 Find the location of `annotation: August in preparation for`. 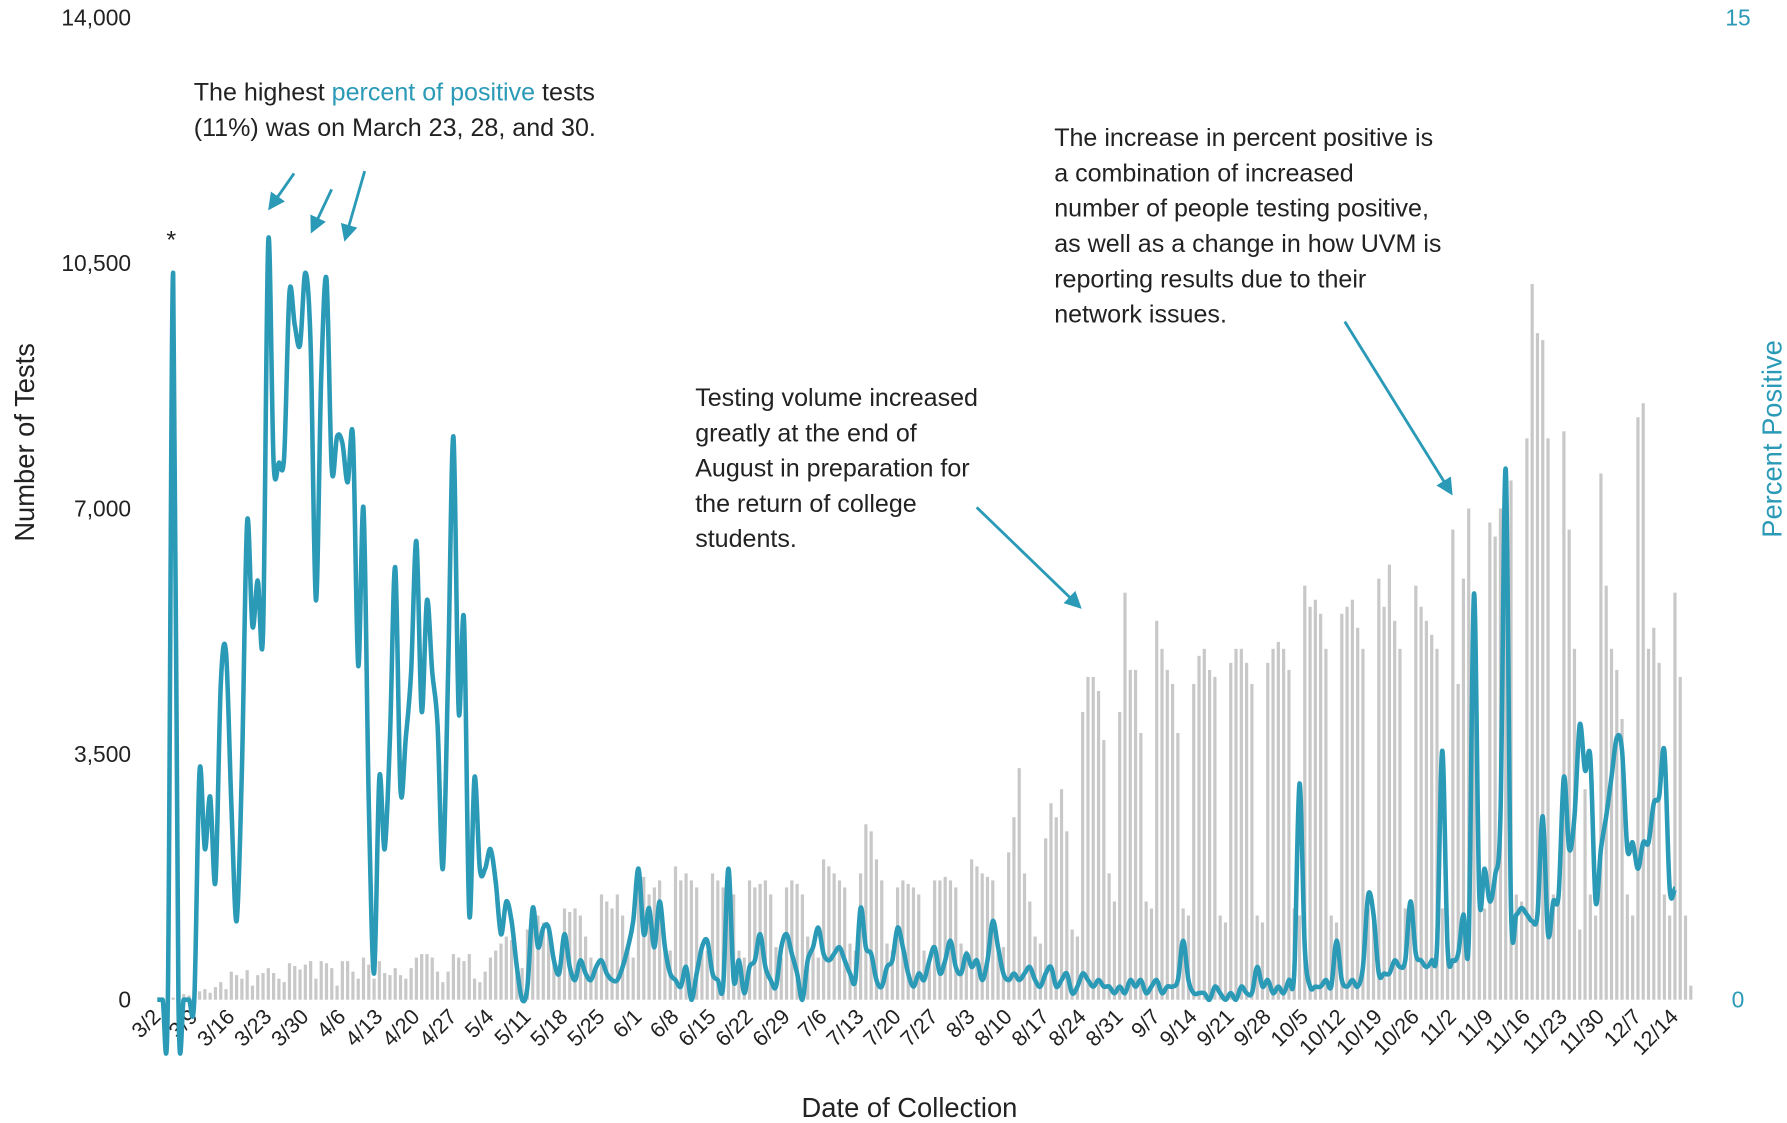

annotation: August in preparation for is located at coordinates (832, 469).